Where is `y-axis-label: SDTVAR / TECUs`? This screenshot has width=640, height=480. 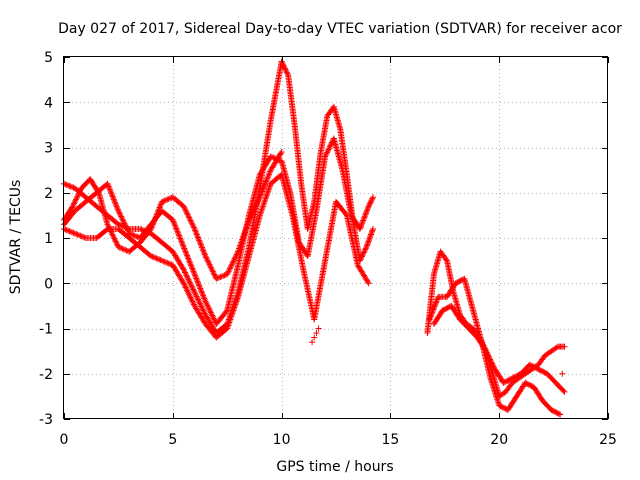
y-axis-label: SDTVAR / TECUs is located at coordinates (16, 237).